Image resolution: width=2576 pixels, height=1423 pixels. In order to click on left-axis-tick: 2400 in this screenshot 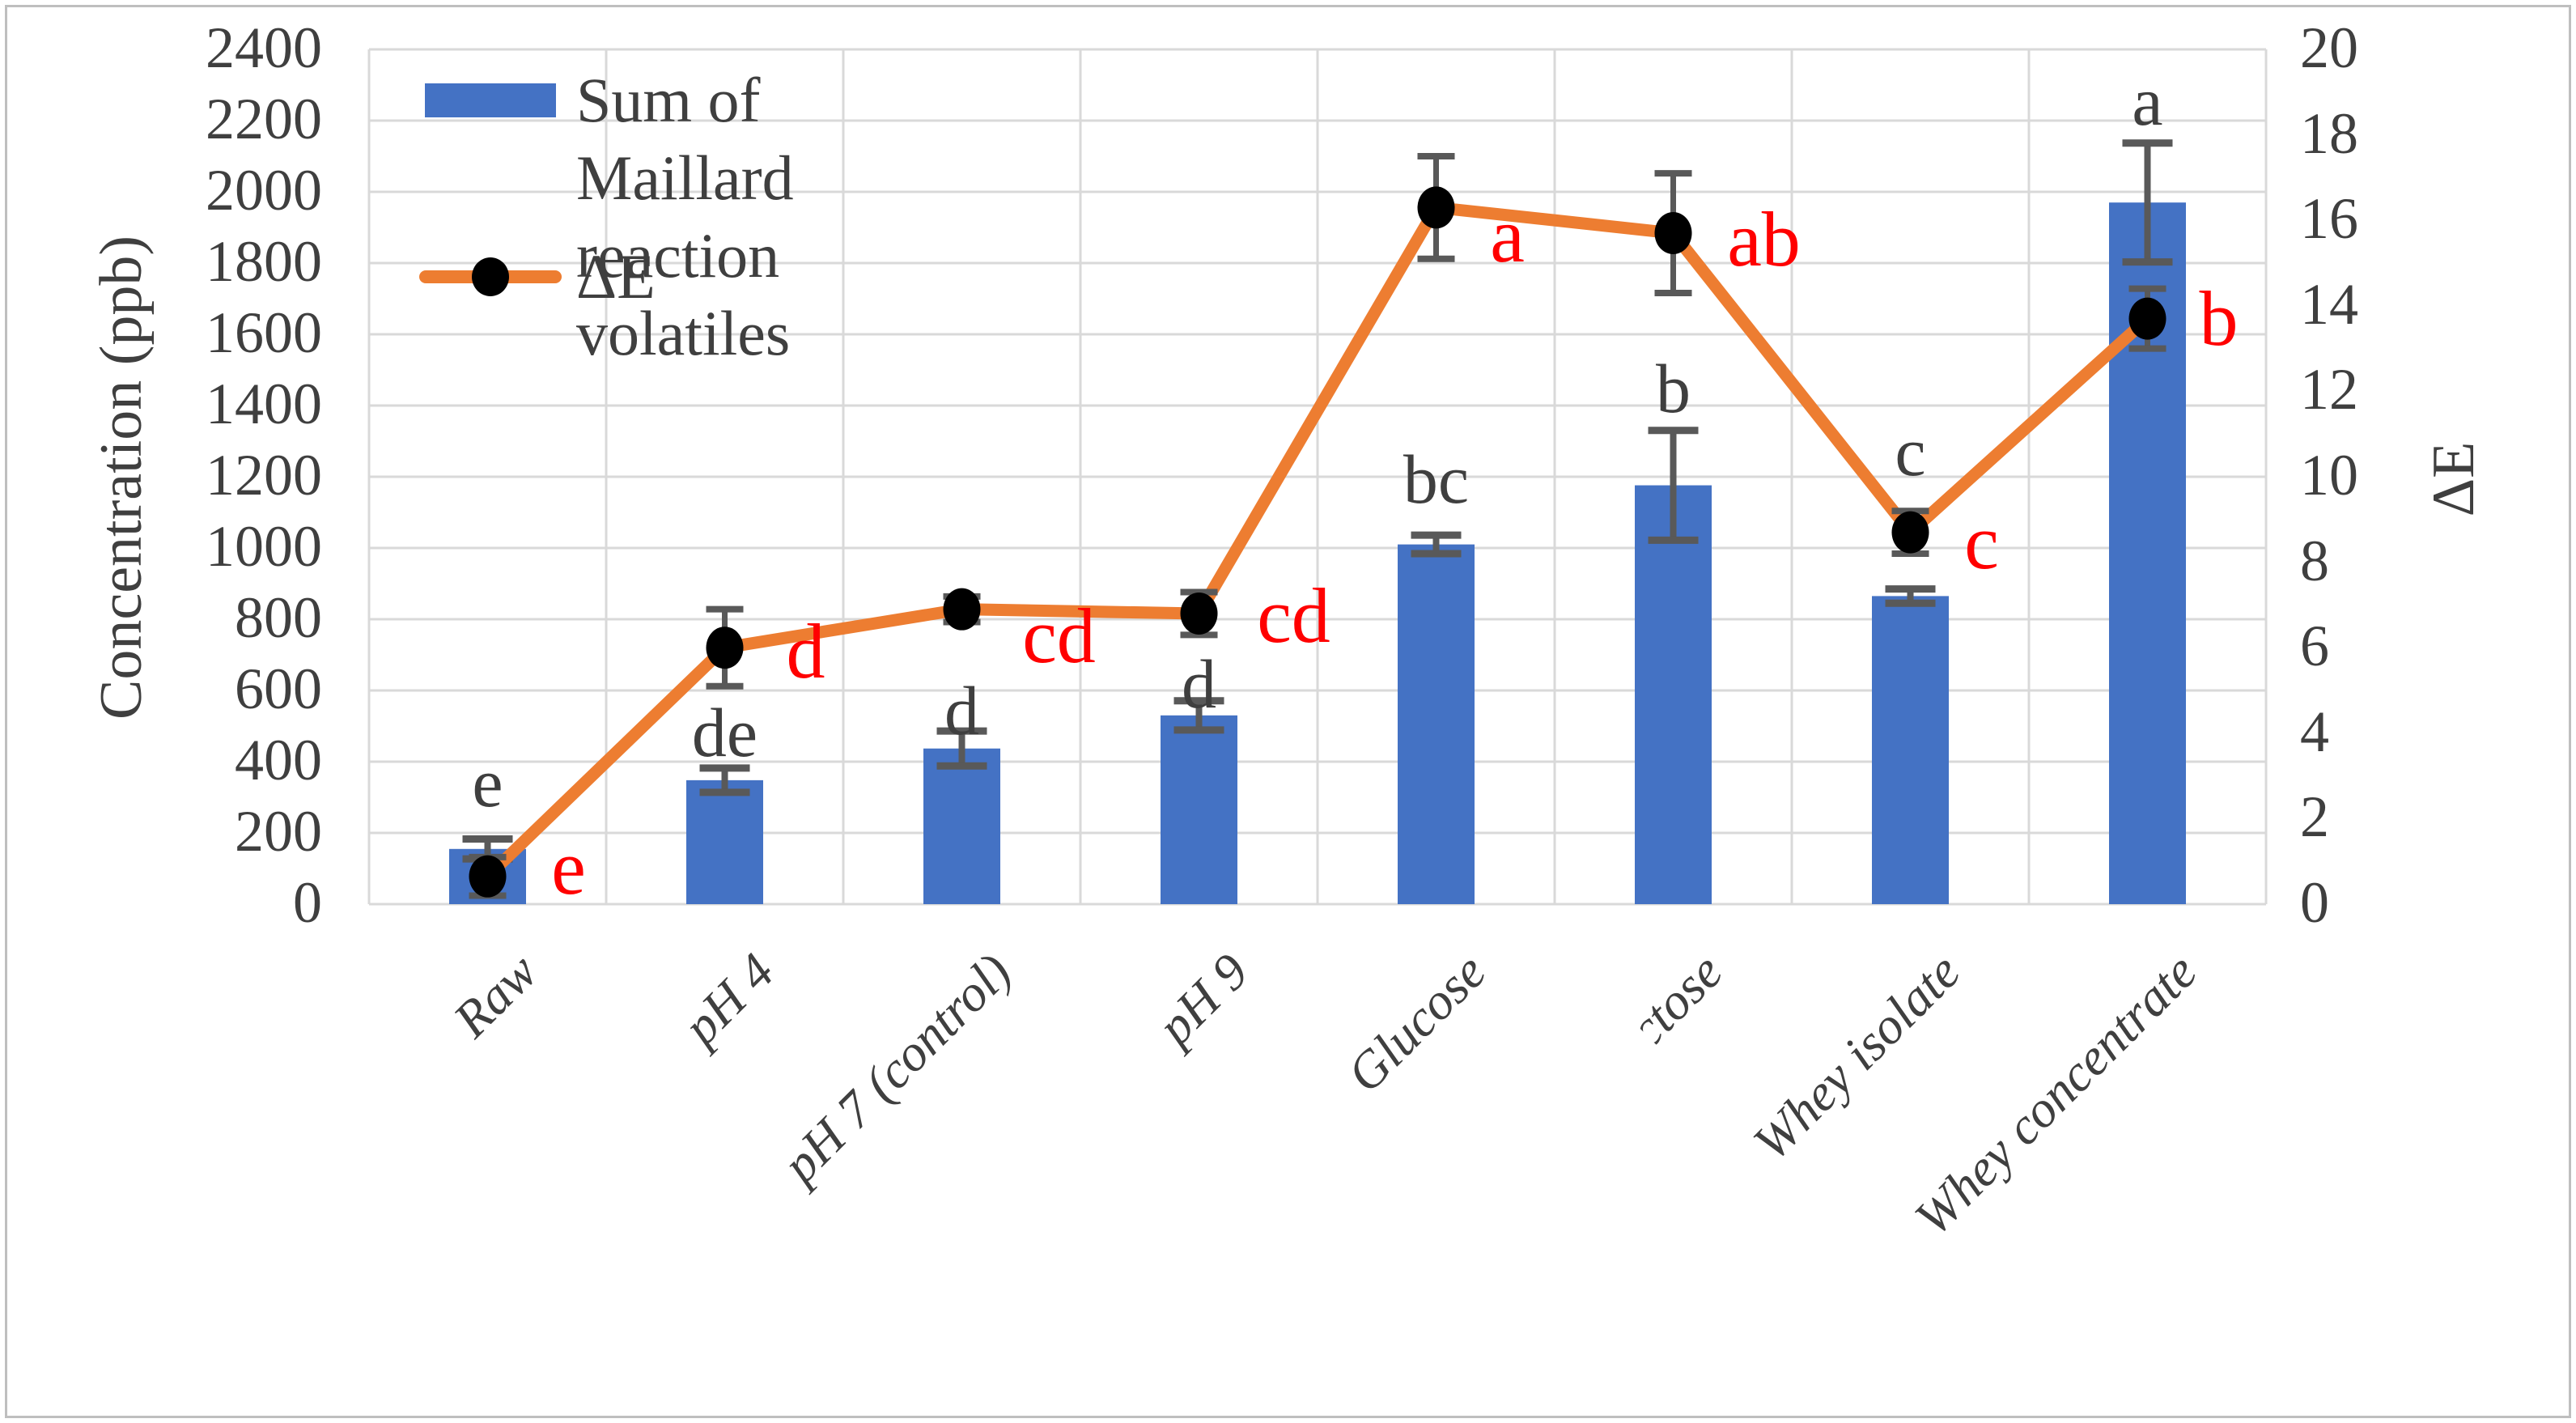, I will do `click(264, 47)`.